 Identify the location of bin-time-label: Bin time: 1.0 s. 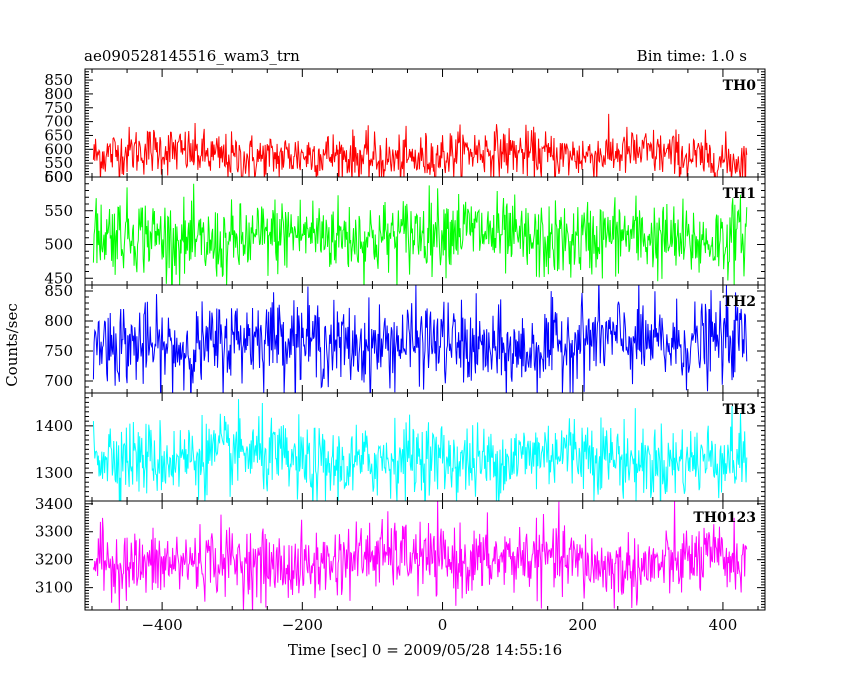
(692, 56).